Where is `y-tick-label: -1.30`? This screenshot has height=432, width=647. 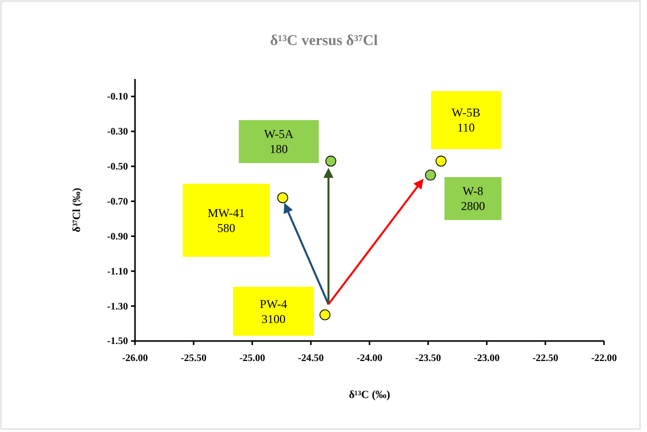
y-tick-label: -1.30 is located at coordinates (117, 306).